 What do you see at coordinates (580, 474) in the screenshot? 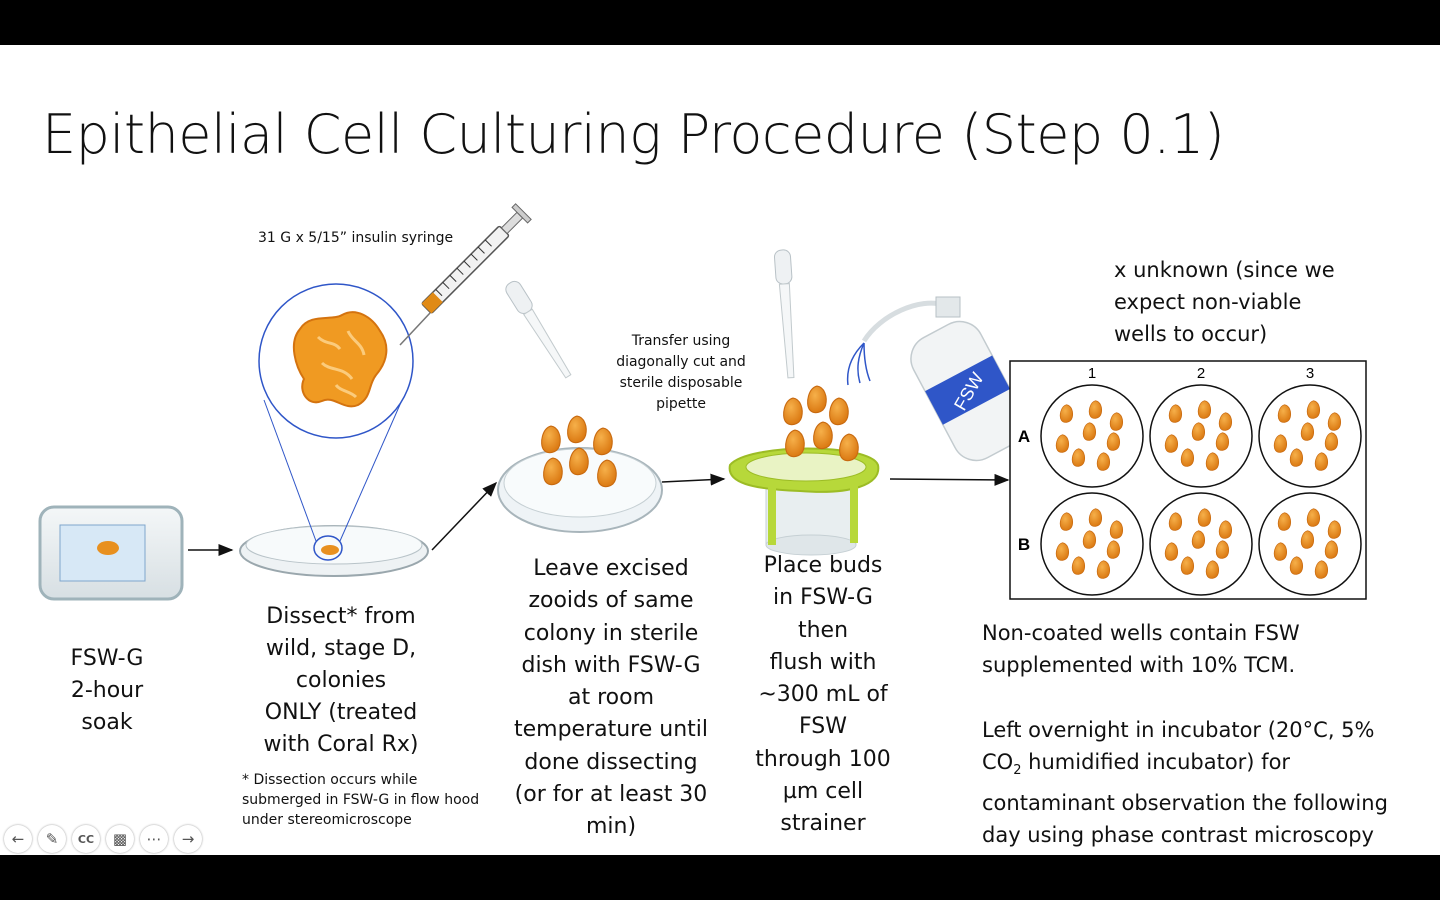
I see `petri-dish-buds-icon` at bounding box center [580, 474].